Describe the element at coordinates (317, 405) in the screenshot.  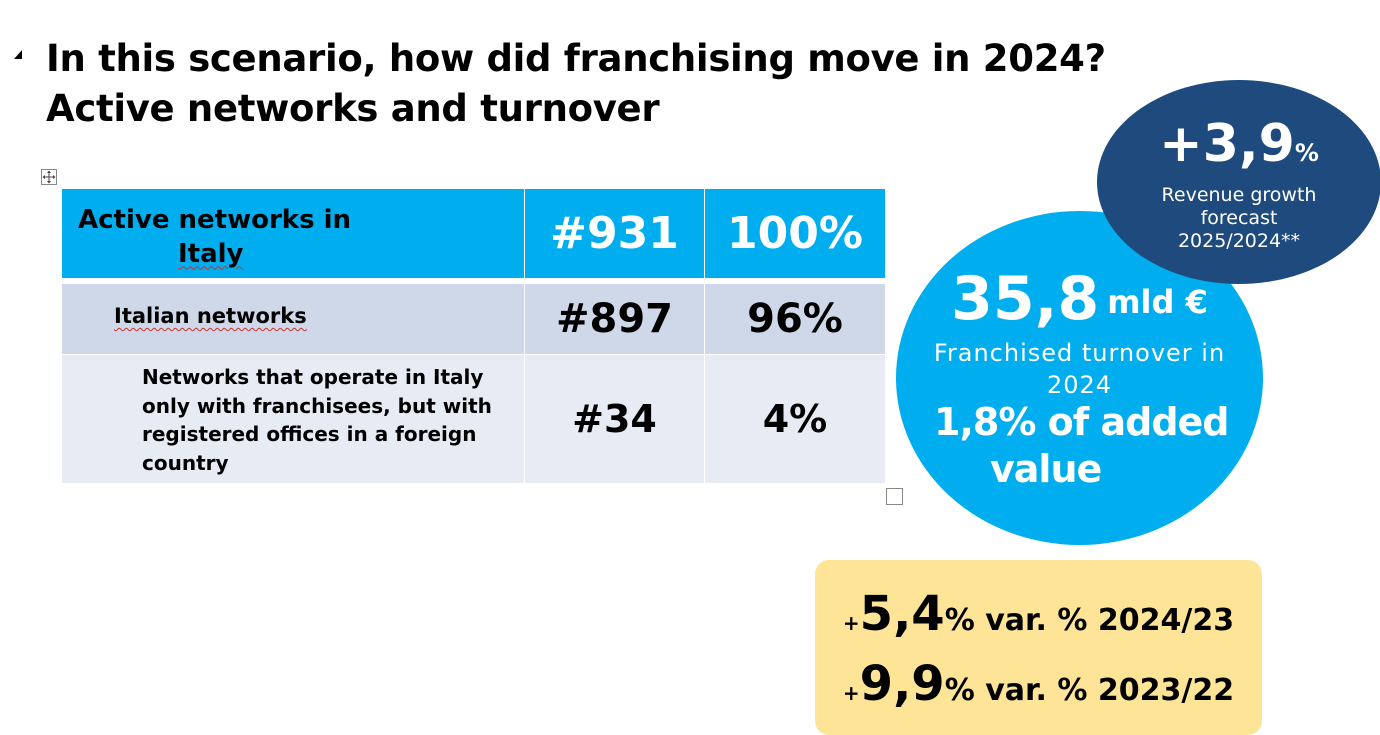
I see `foreign-networks-label-line2: only with franchisees, but with` at that location.